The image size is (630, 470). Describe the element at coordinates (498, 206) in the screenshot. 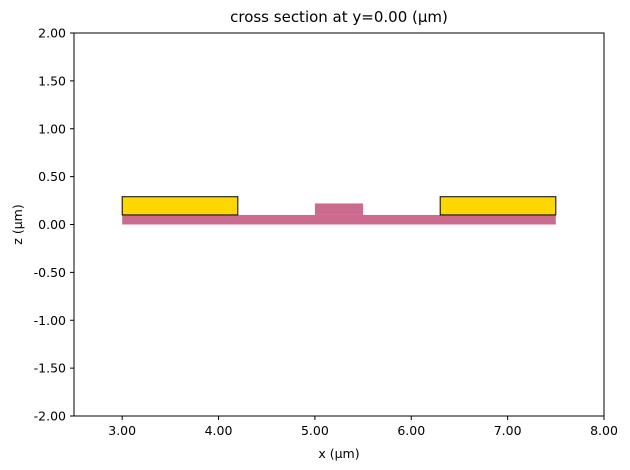

I see `electrode-right` at that location.